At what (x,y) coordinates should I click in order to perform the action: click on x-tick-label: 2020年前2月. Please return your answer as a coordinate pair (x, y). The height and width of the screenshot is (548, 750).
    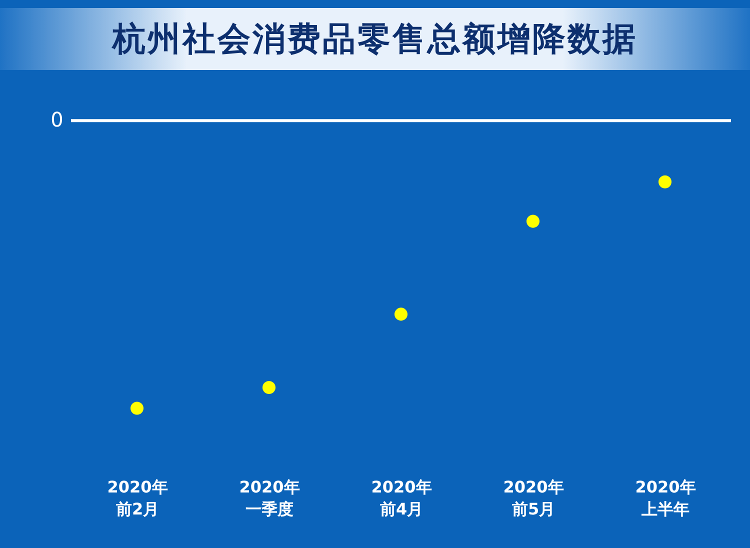
    Looking at the image, I should click on (137, 498).